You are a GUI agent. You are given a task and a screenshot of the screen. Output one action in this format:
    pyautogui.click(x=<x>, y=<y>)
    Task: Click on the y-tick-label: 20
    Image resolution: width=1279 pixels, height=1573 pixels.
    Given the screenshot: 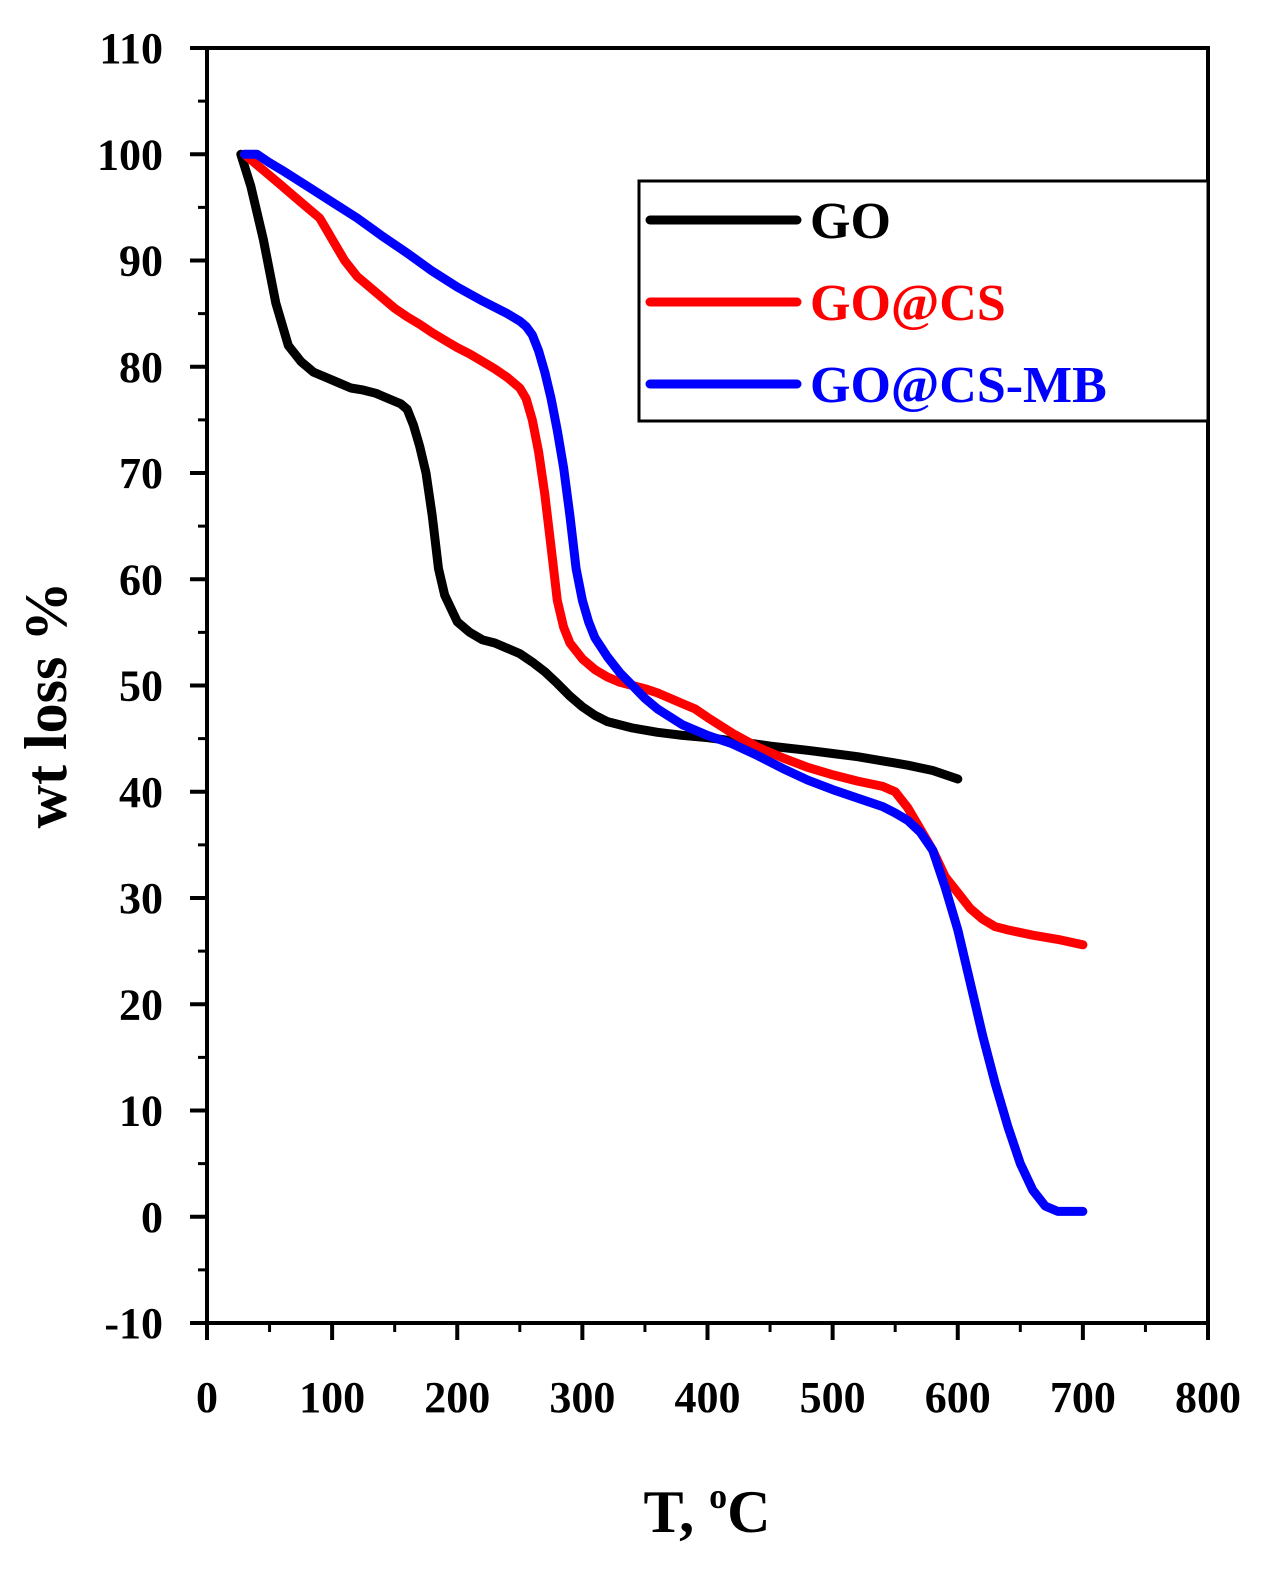 What is the action you would take?
    pyautogui.click(x=141, y=1004)
    